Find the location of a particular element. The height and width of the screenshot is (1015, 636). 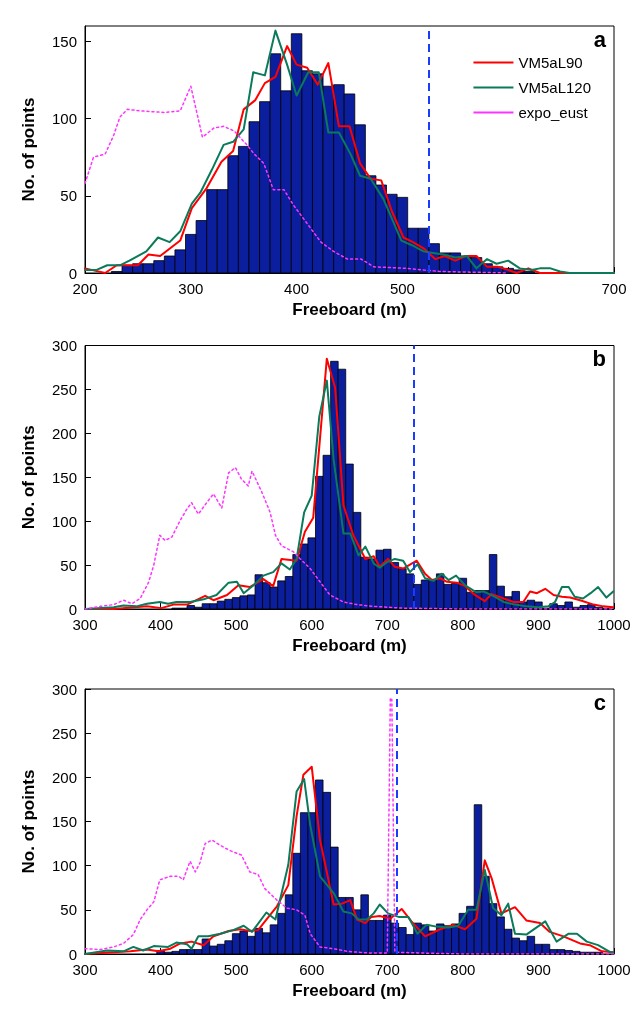

annotation: b is located at coordinates (599, 358).